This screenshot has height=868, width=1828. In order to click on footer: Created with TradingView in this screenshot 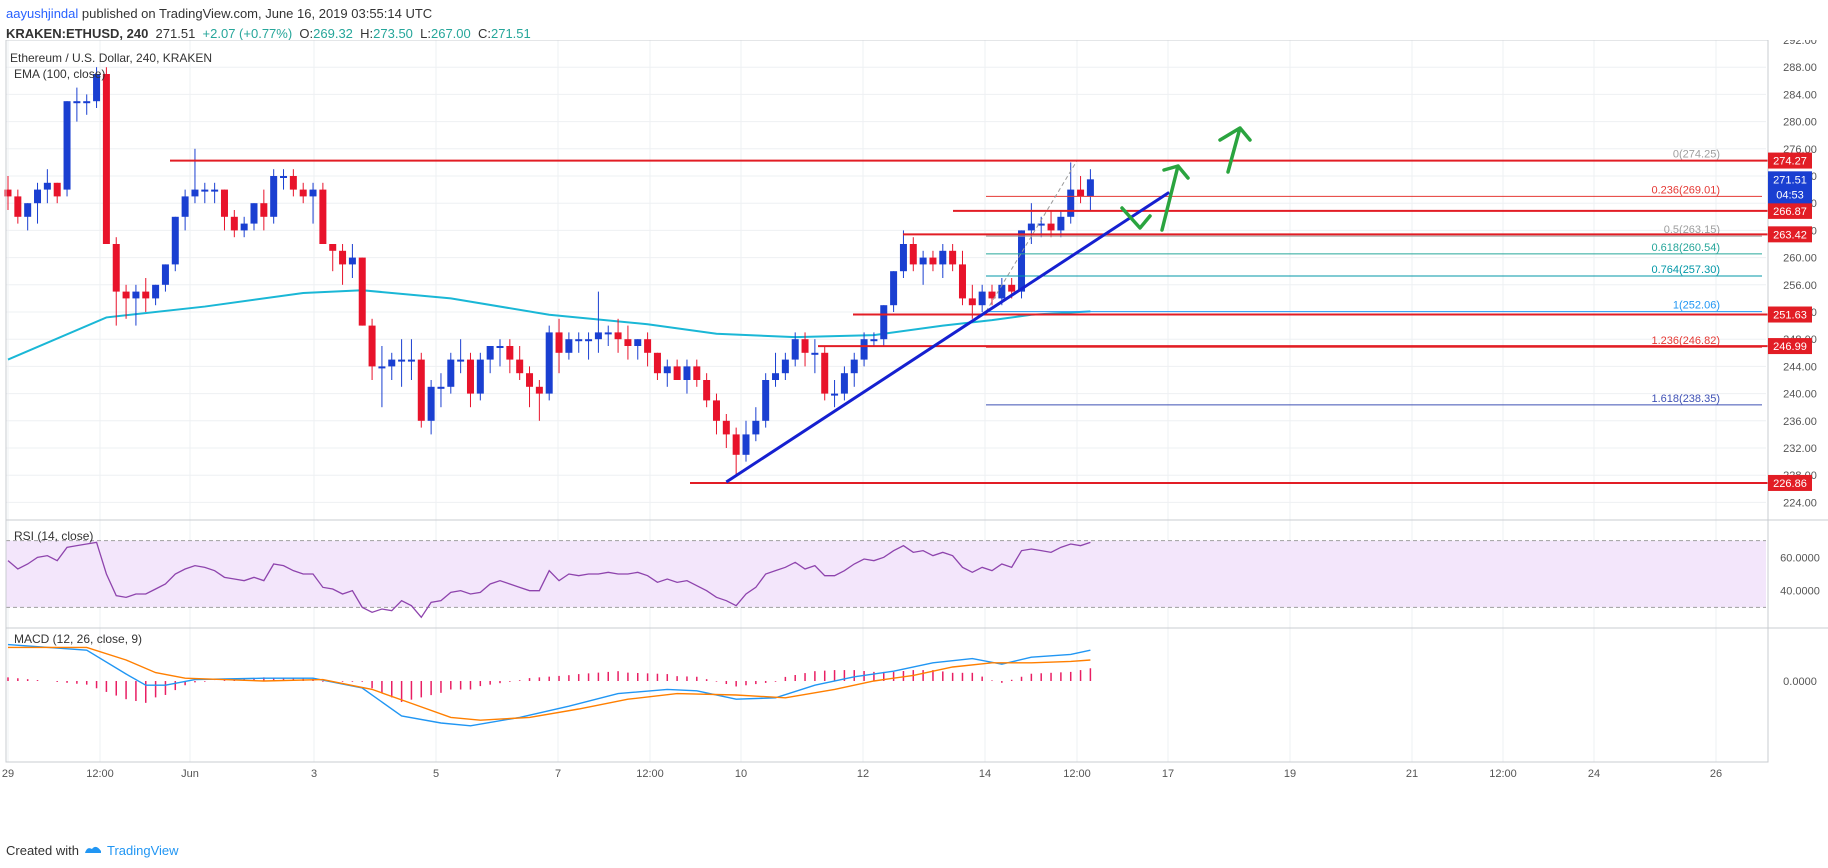, I will do `click(92, 850)`.